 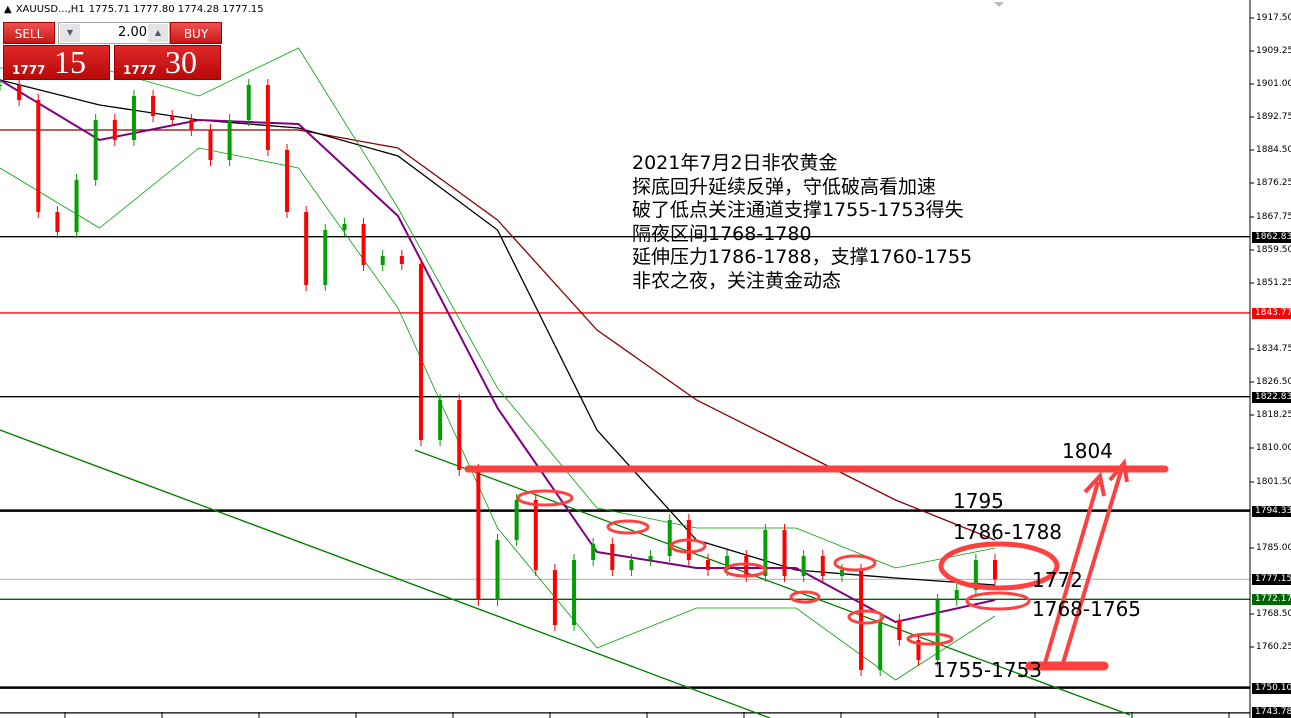 What do you see at coordinates (1273, 415) in the screenshot?
I see `y-tick-label: 1818.25` at bounding box center [1273, 415].